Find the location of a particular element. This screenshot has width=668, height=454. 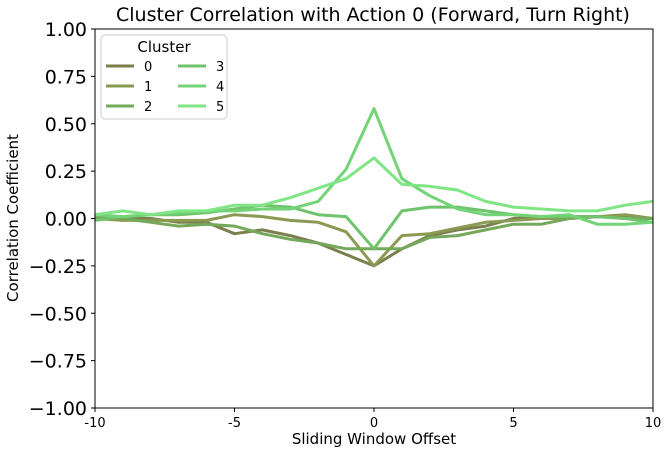

y-axis: −1.00 −0.75 −0.50 −0.25 0.00 0.25 0.50 0.75 1.00 is located at coordinates (62, 219).